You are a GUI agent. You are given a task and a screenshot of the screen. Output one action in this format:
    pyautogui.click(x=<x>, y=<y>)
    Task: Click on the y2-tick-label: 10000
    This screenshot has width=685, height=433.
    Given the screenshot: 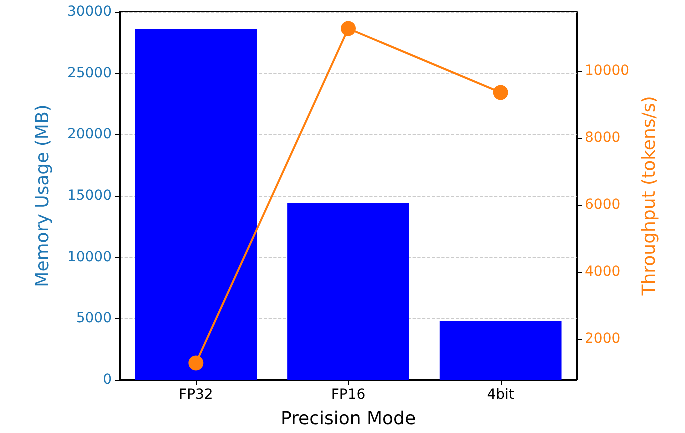 What is the action you would take?
    pyautogui.click(x=607, y=70)
    